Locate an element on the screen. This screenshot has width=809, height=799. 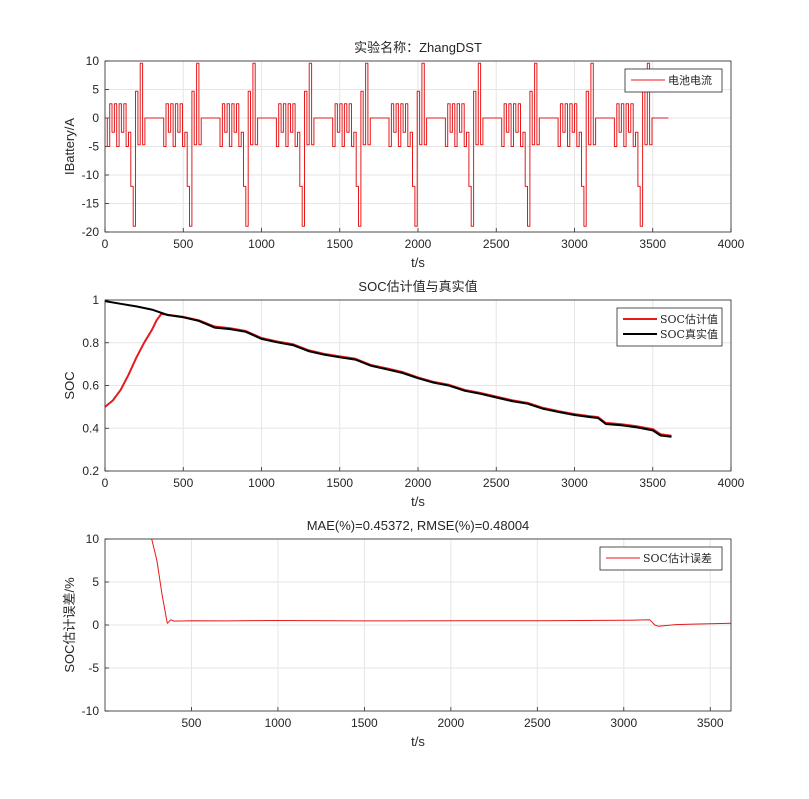
chart-title: SOC估计值与真实值 is located at coordinates (417, 286).